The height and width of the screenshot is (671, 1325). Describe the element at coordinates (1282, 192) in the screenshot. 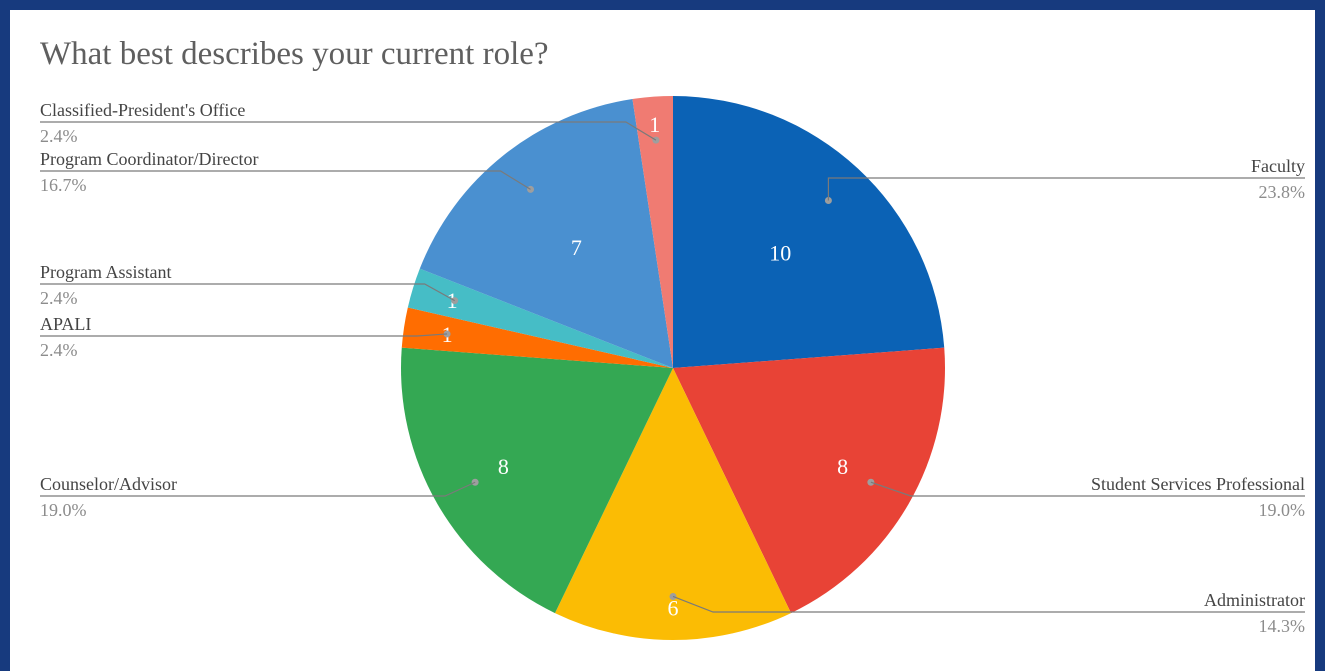

I see `slice-percent-label: 23.8%` at that location.